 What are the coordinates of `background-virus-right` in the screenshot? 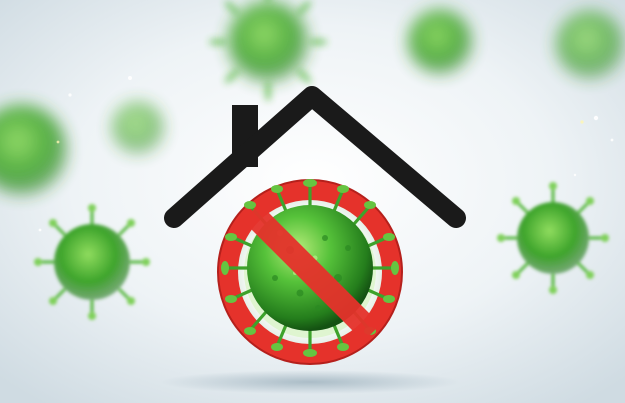 It's located at (553, 238).